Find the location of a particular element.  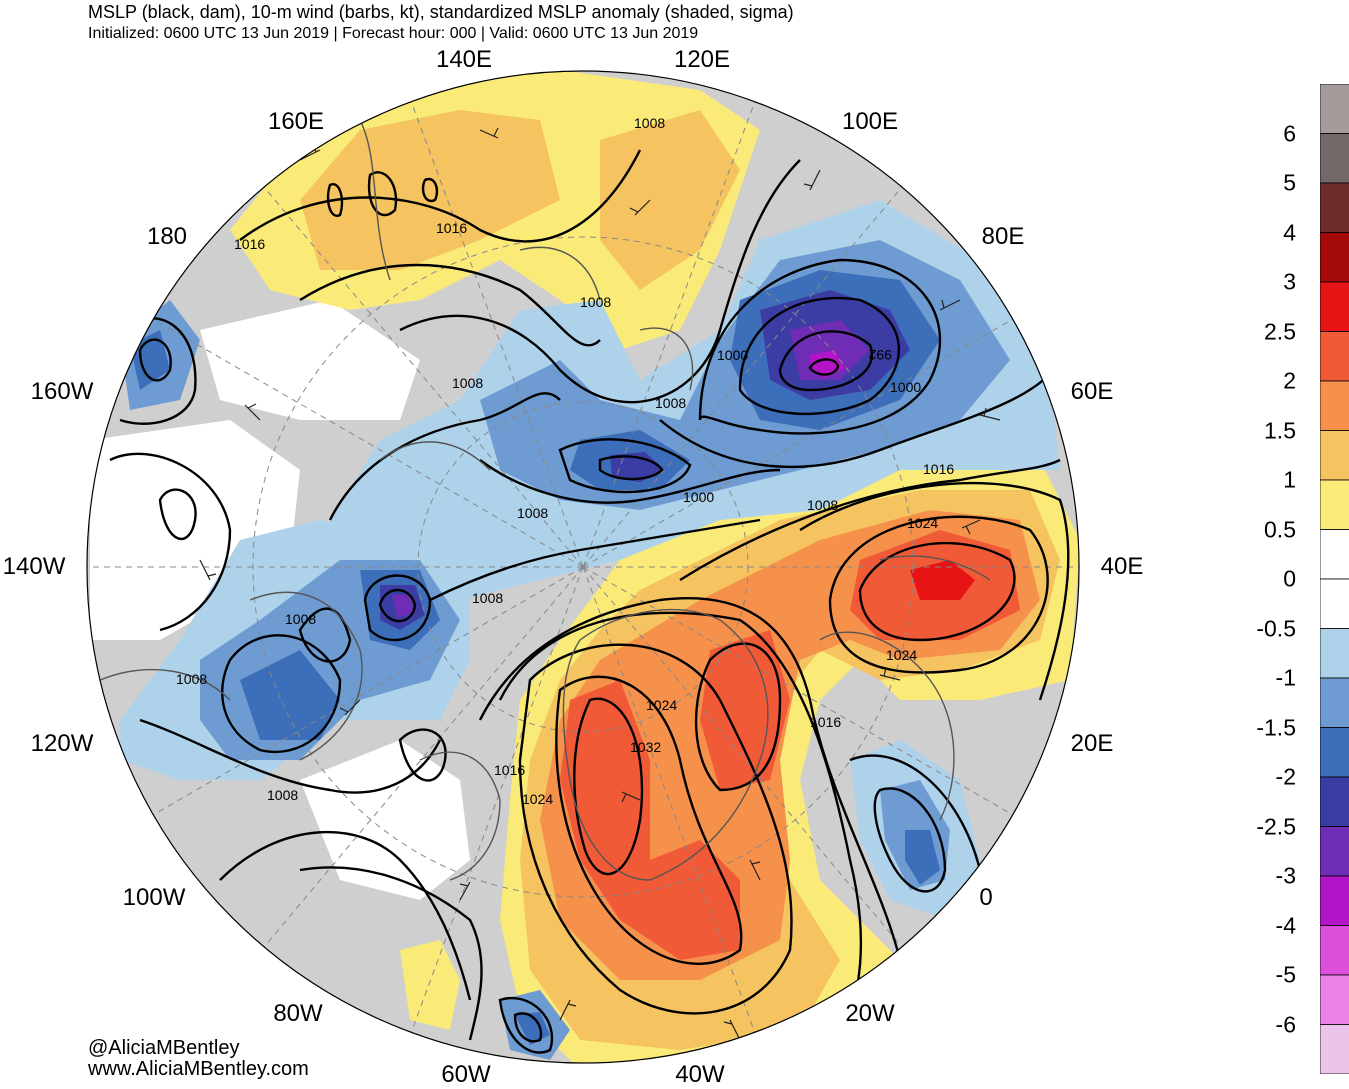

colorbar-tick-label: 3 is located at coordinates (1289, 281).